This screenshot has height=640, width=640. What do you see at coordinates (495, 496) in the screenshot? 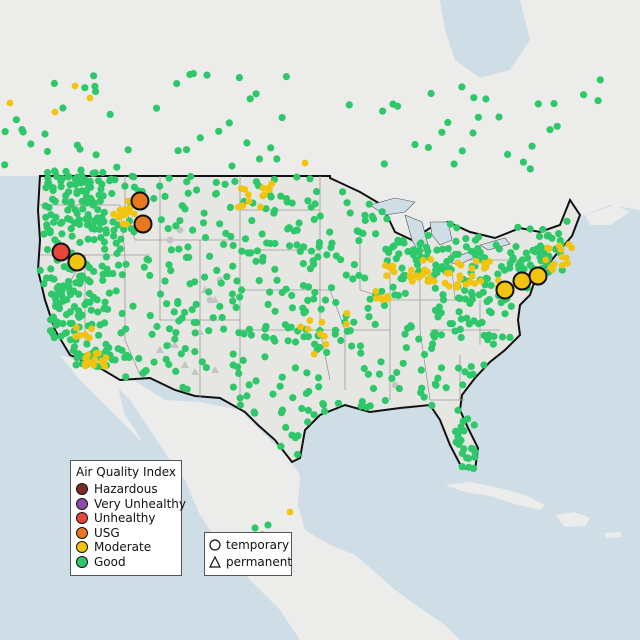
I see `cuba` at bounding box center [495, 496].